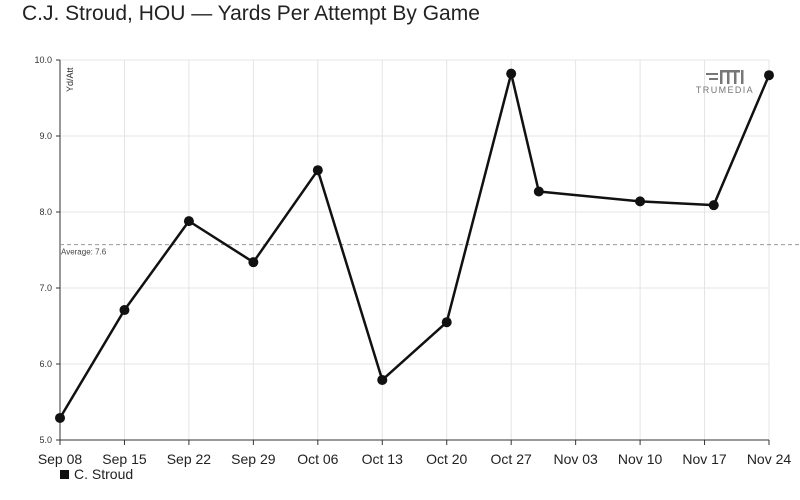  What do you see at coordinates (45, 288) in the screenshot?
I see `y-tick-label: 7.0` at bounding box center [45, 288].